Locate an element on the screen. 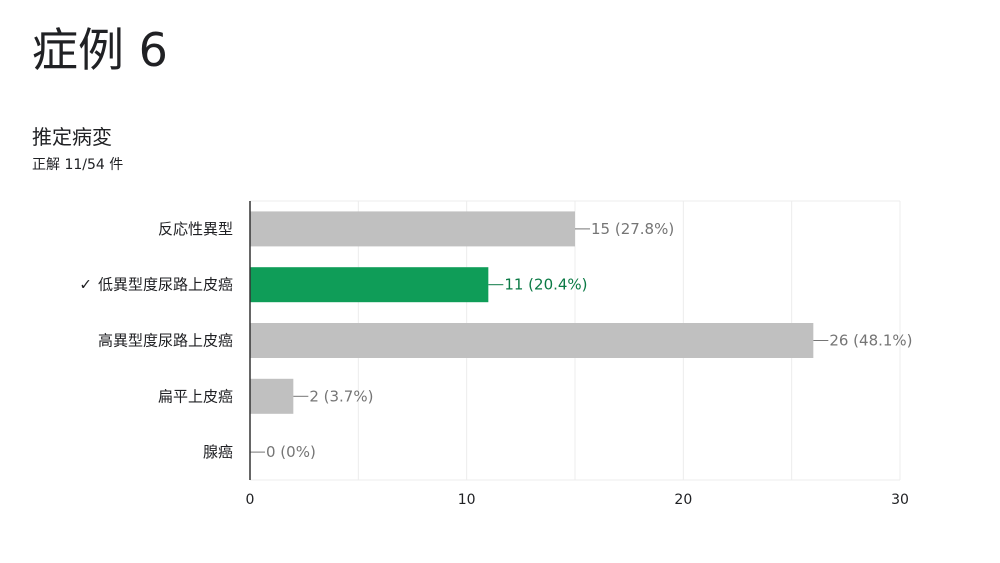  x-tick-label: 0 is located at coordinates (250, 500).